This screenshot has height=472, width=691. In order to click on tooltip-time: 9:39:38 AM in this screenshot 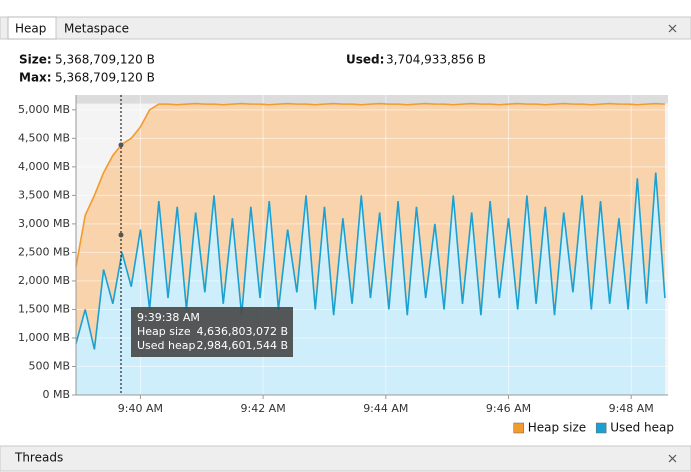, I will do `click(168, 317)`.